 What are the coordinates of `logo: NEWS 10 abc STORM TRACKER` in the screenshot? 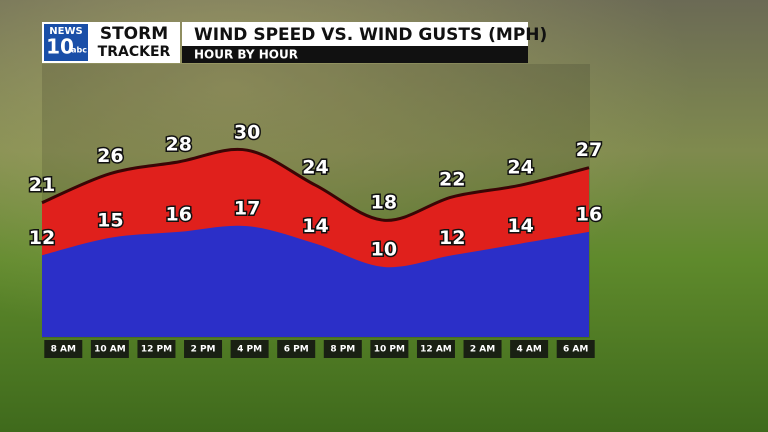 It's located at (111, 42).